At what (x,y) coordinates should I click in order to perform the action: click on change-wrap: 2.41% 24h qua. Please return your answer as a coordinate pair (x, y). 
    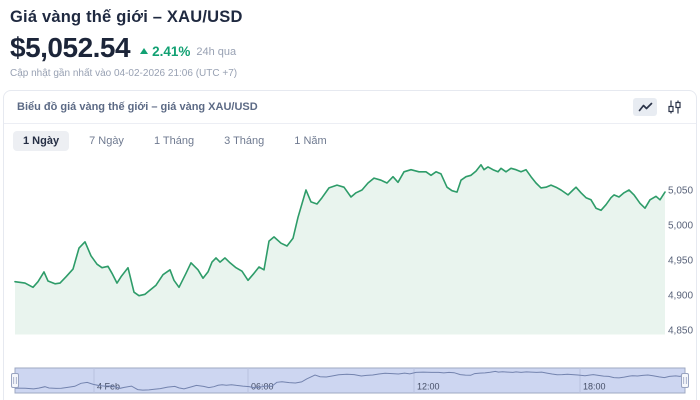
    Looking at the image, I should click on (188, 51).